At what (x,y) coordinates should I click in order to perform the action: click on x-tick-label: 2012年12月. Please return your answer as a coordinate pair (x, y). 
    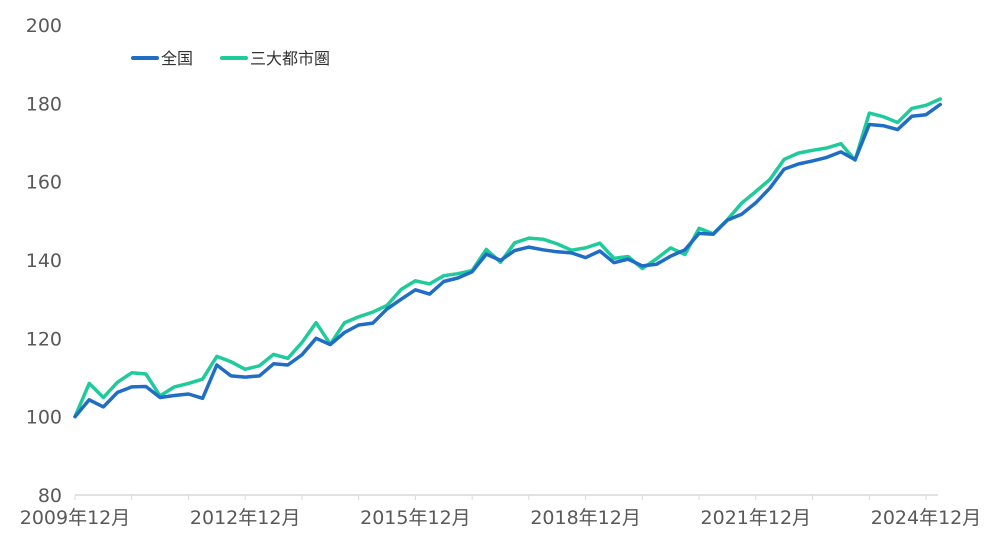
    Looking at the image, I should click on (245, 518).